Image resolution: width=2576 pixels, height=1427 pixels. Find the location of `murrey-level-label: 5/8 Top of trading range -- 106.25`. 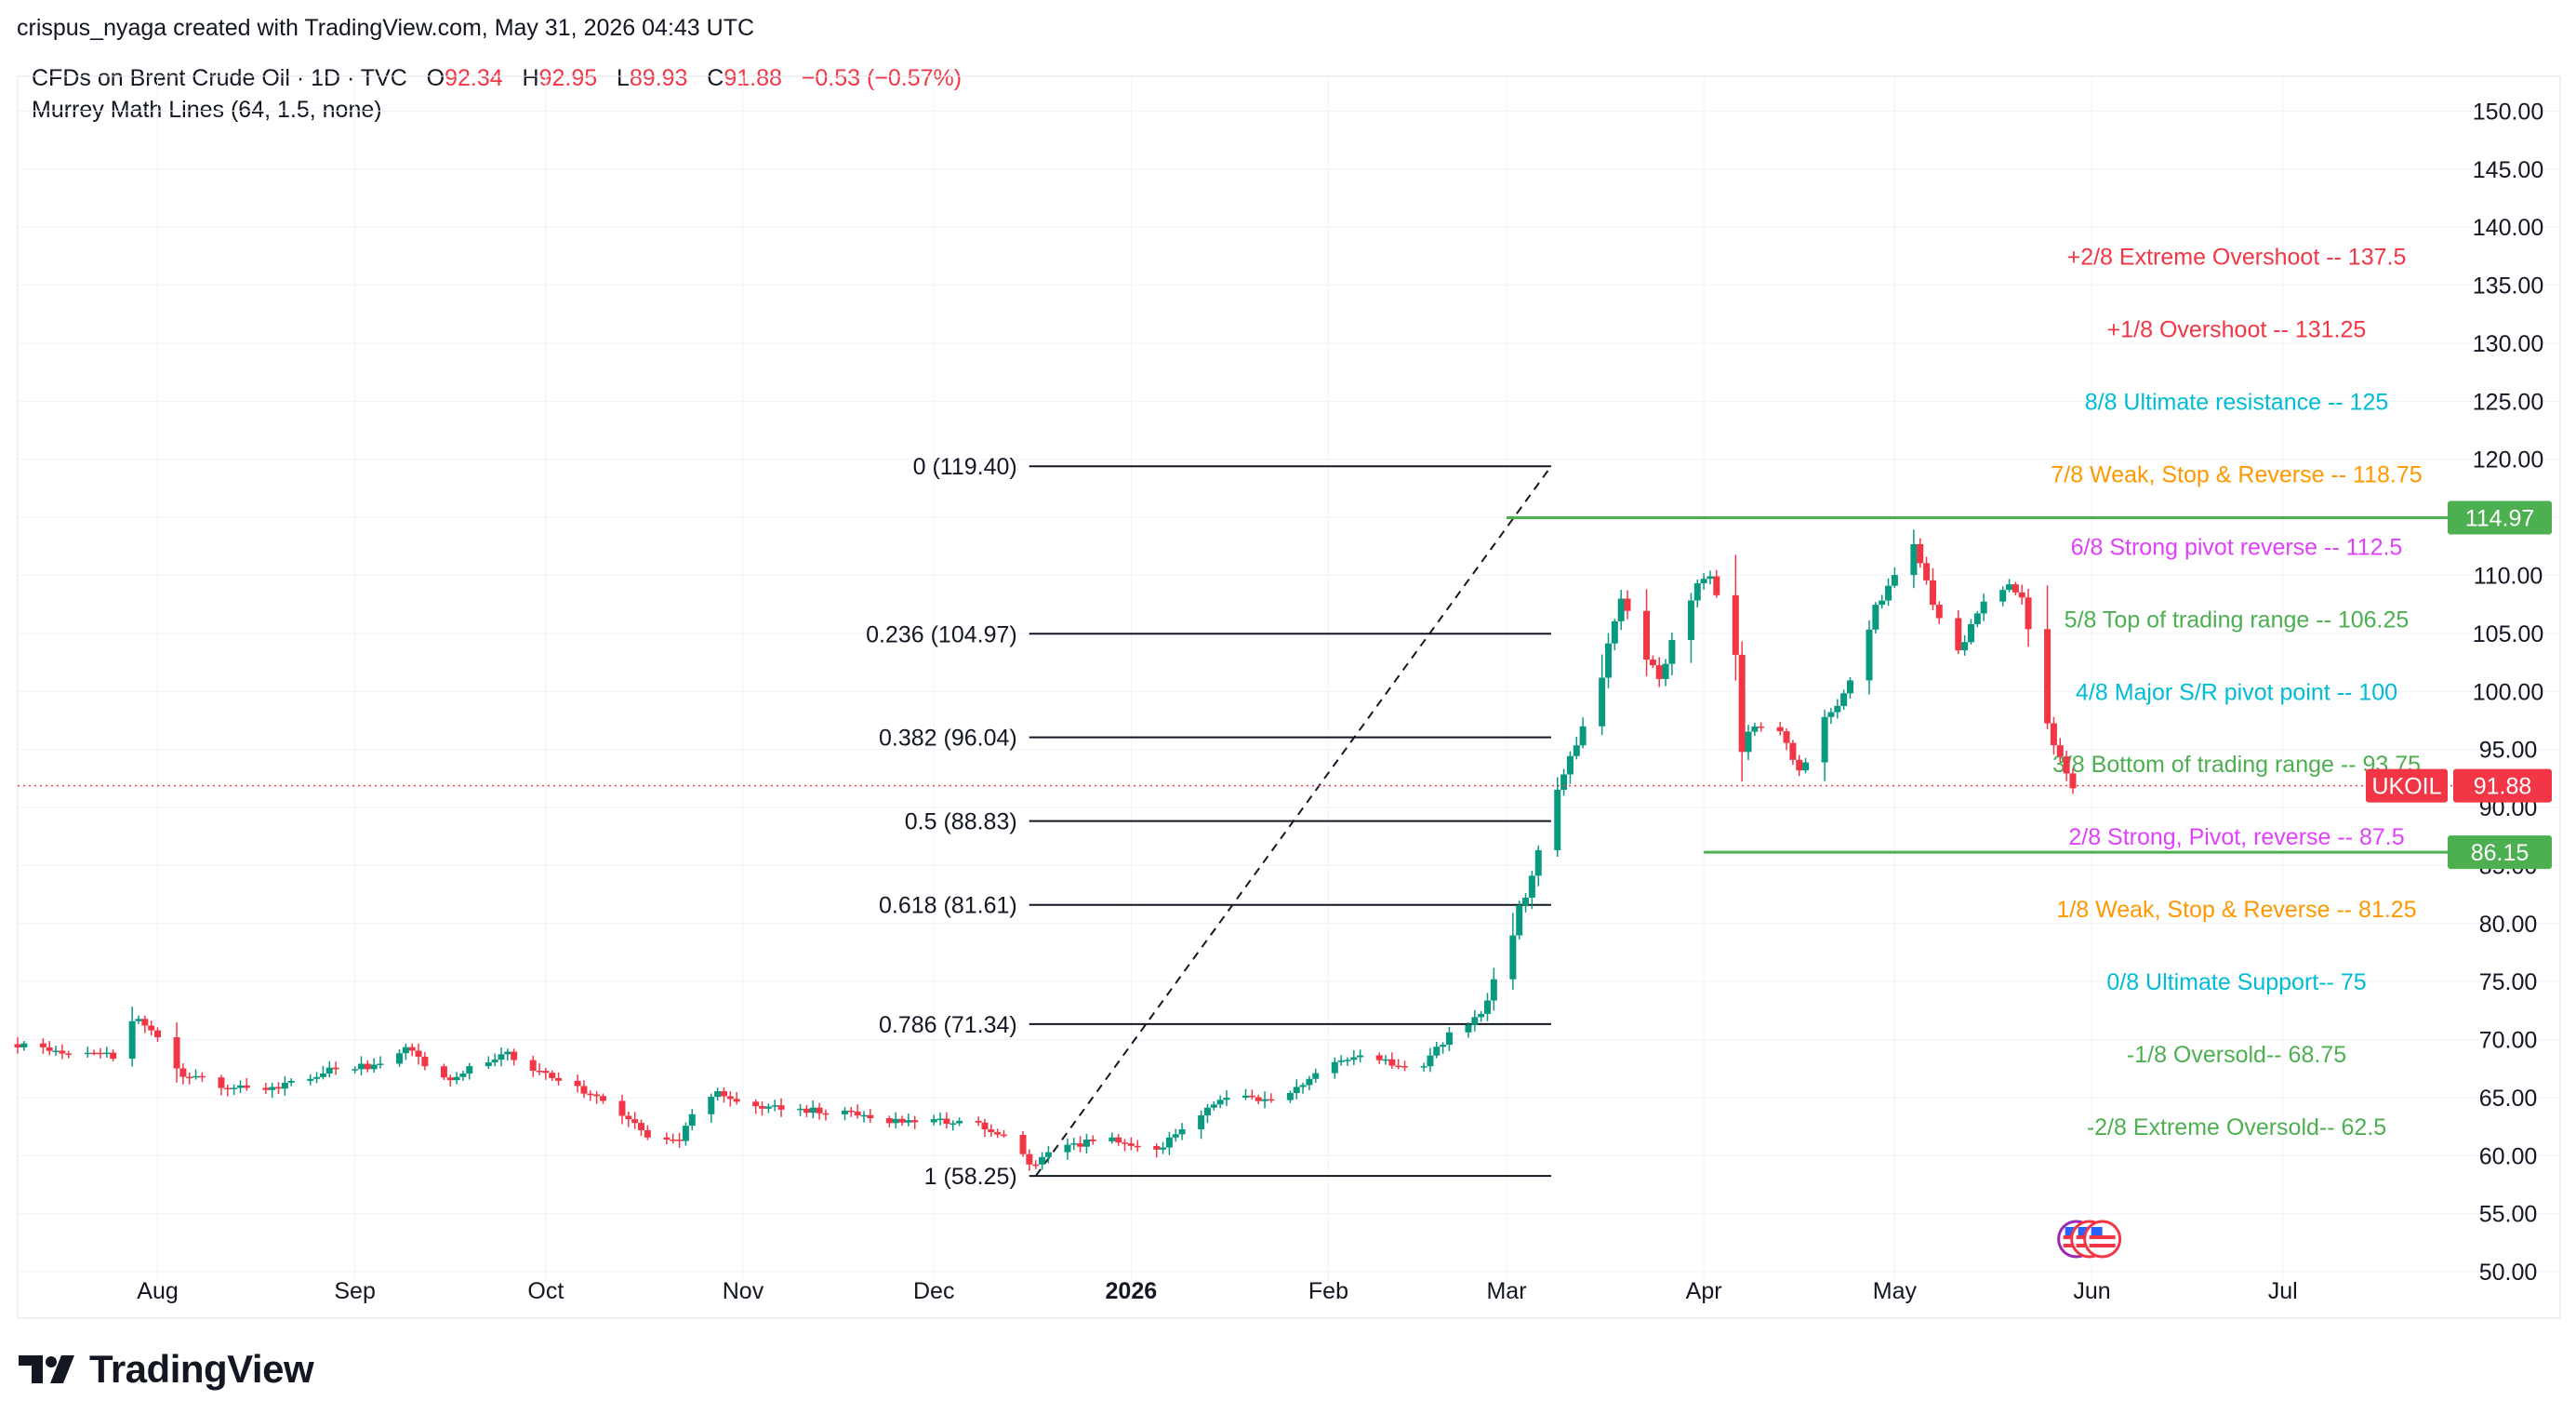

murrey-level-label: 5/8 Top of trading range -- 106.25 is located at coordinates (2237, 620).